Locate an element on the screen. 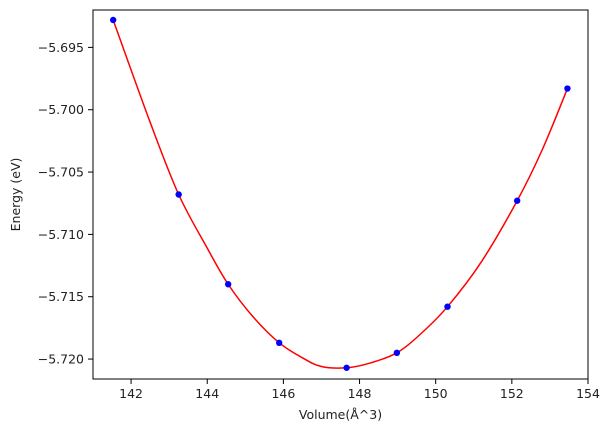 This screenshot has width=607, height=433. y-axis-label: Energy (eV) is located at coordinates (15, 195).